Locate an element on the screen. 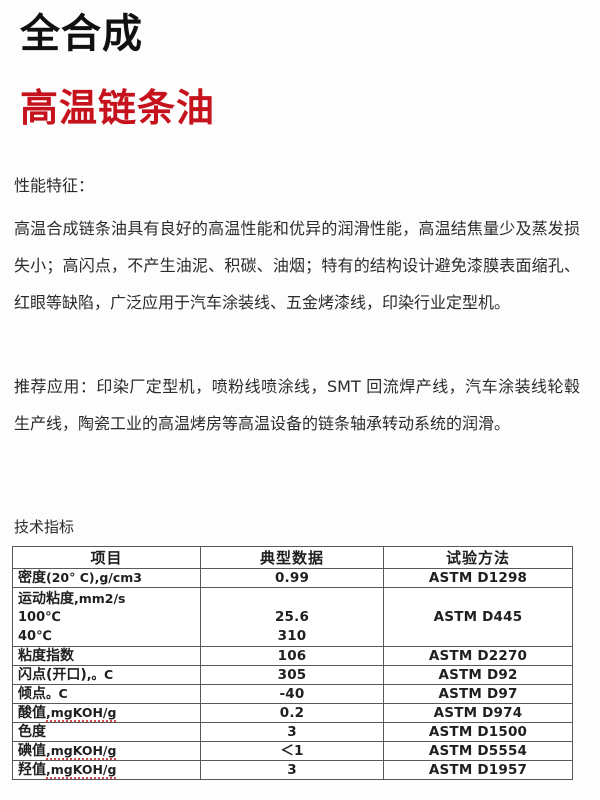 Image resolution: width=600 pixels, height=800 pixels. spec-item-cell: 粘度指数 is located at coordinates (106, 656).